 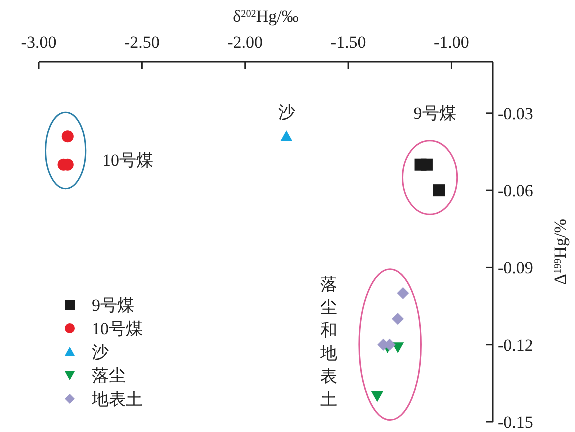 What do you see at coordinates (113, 305) in the screenshot?
I see `legend-label: 9号煤` at bounding box center [113, 305].